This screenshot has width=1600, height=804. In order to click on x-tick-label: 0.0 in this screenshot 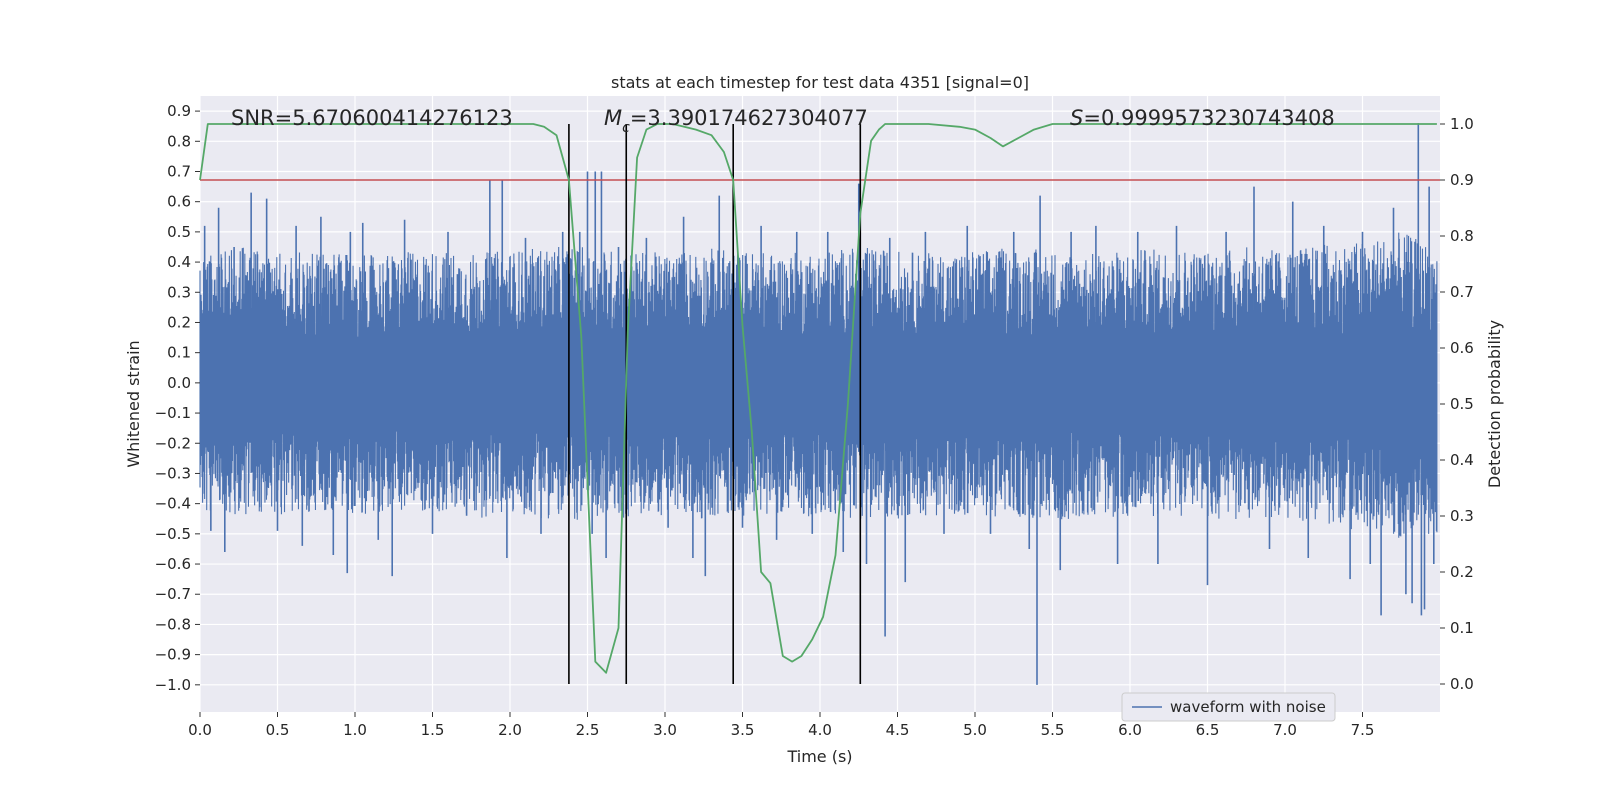, I will do `click(200, 730)`.